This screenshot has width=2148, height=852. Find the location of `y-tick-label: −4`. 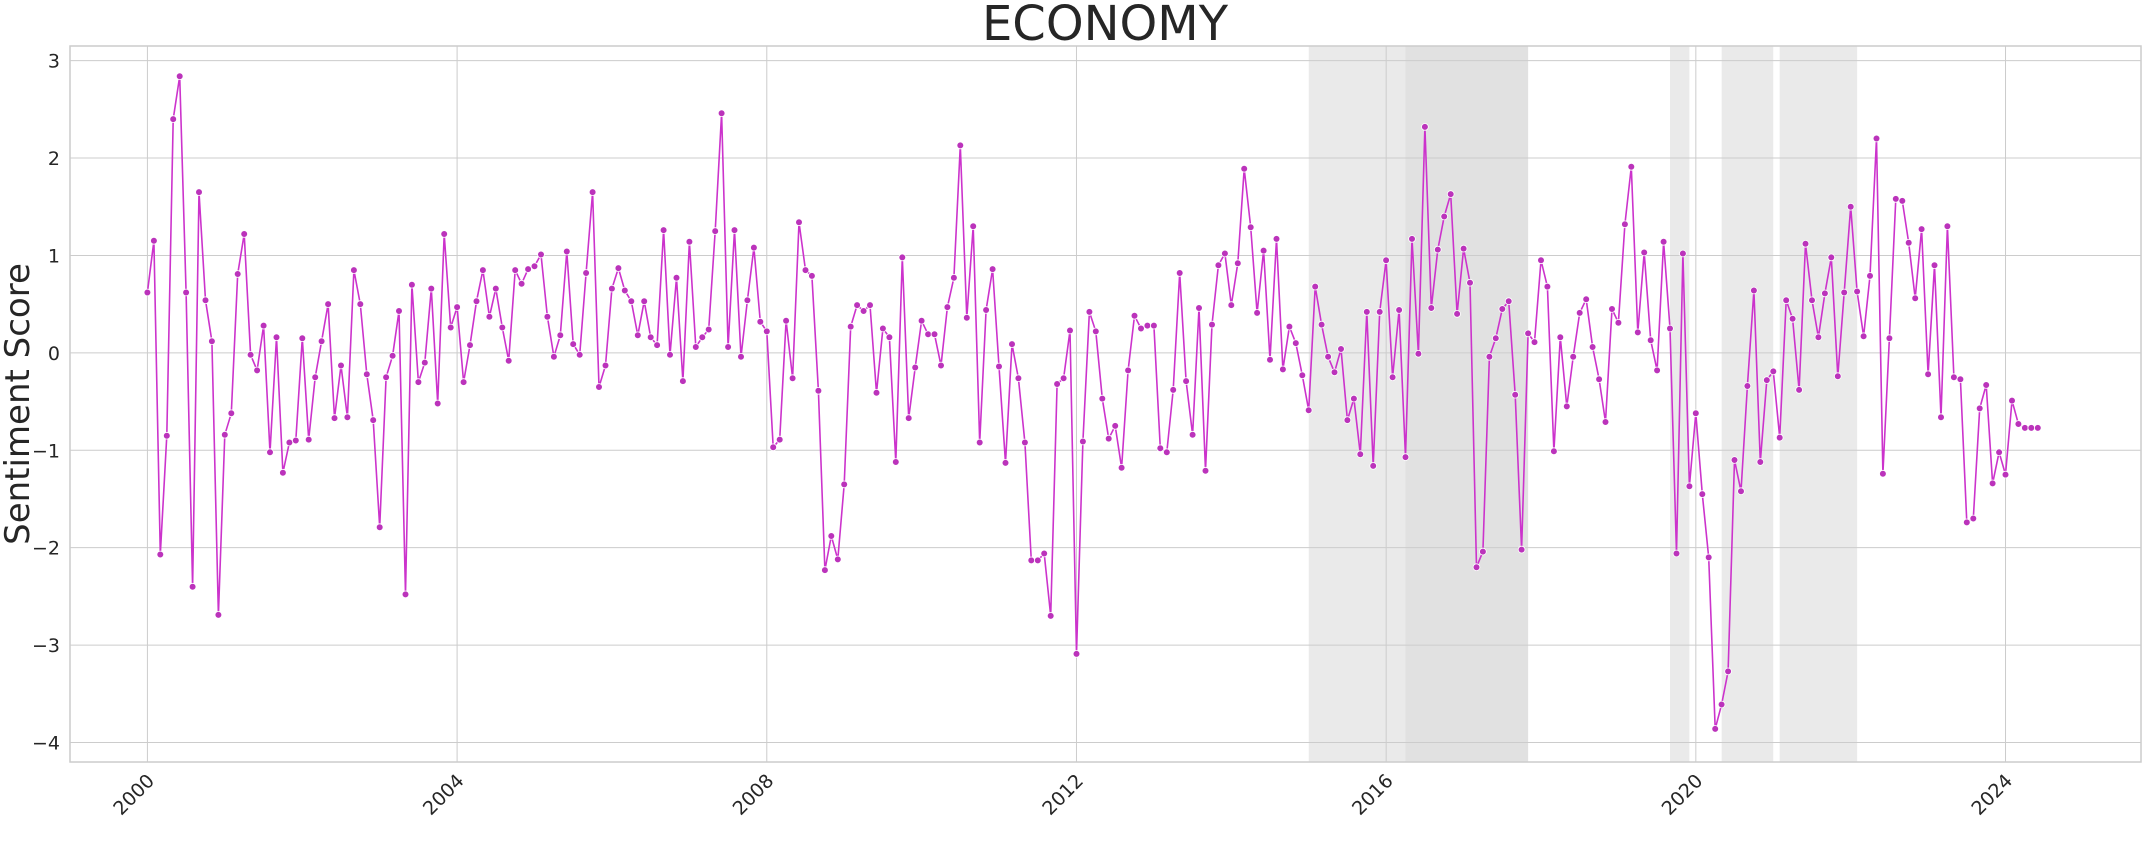

y-tick-label: −4 is located at coordinates (46, 744).